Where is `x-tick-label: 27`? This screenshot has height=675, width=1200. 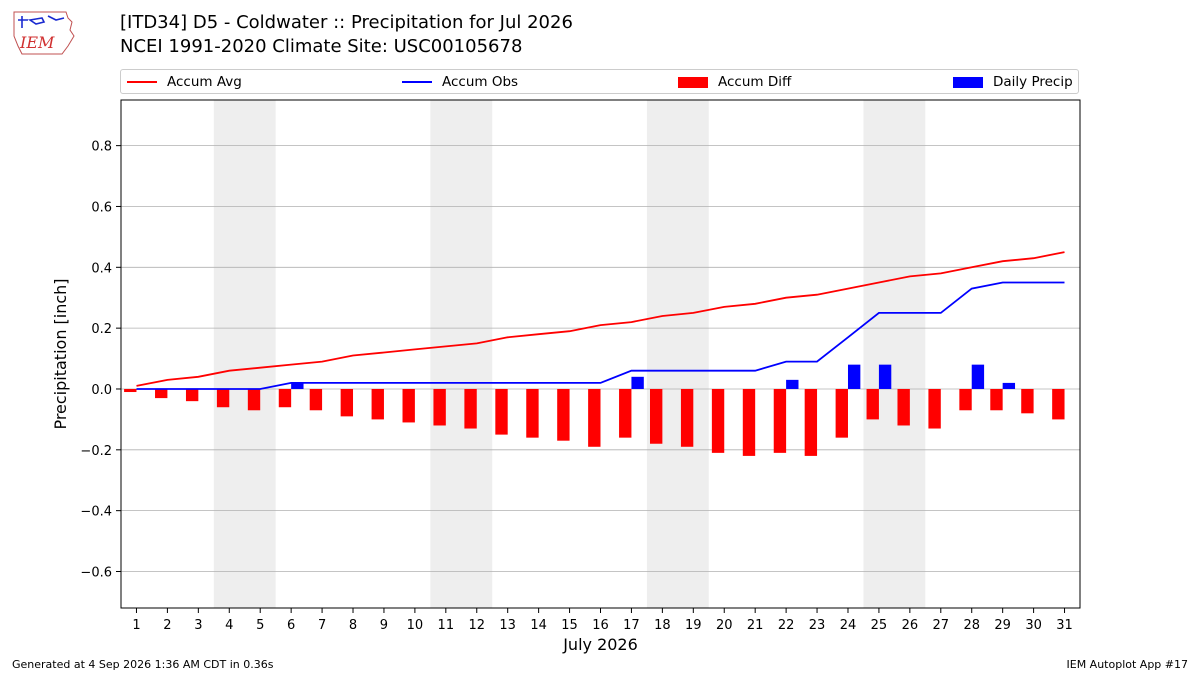
x-tick-label: 27 is located at coordinates (941, 625).